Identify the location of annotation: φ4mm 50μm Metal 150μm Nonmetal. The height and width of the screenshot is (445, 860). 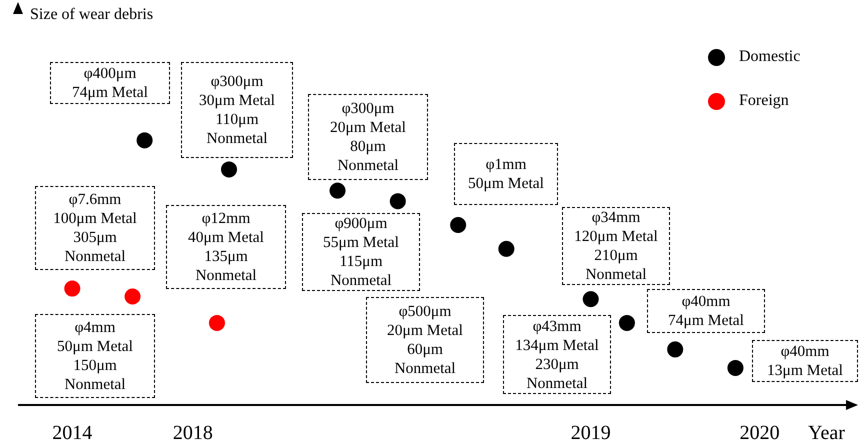
(95, 356).